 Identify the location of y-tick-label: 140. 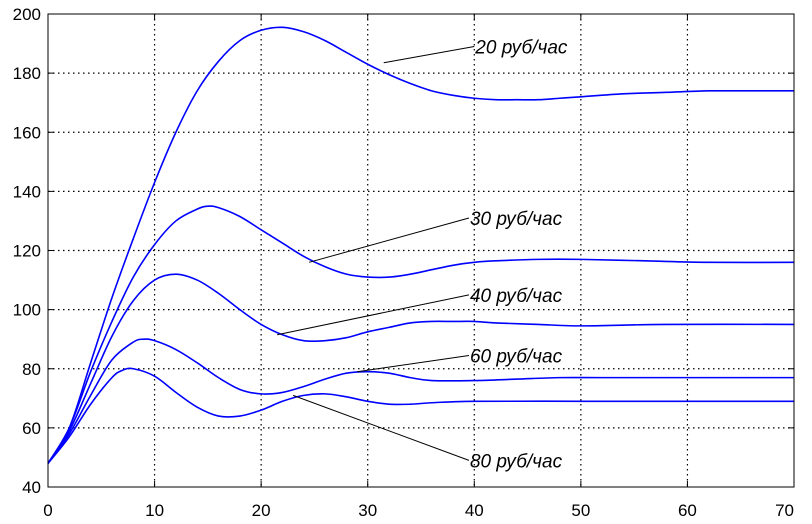
(27, 191).